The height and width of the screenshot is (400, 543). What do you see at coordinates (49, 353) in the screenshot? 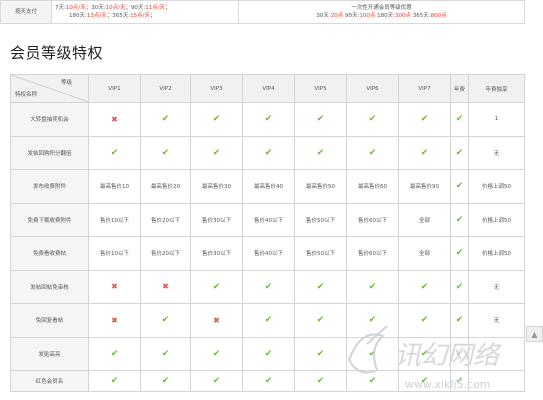
I see `privilege-name: 发贴高亮` at bounding box center [49, 353].